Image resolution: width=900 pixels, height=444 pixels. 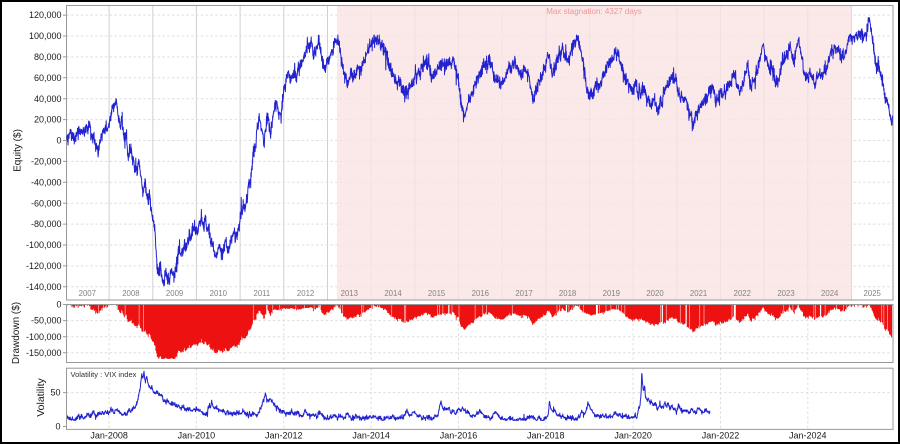 I want to click on svg-text: -150,000, so click(x=44, y=353).